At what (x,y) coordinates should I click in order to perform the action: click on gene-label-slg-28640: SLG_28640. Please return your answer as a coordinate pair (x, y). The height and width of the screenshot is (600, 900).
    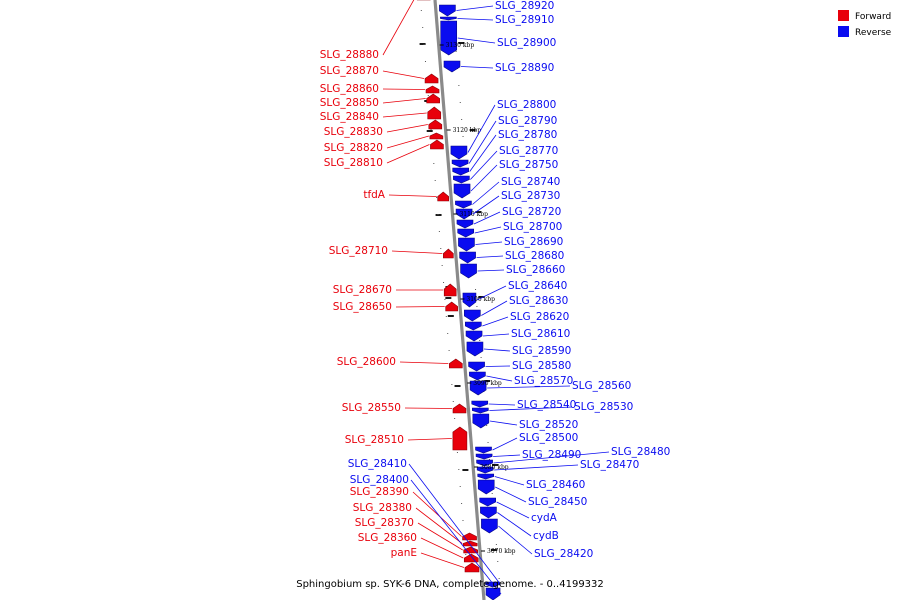
    Looking at the image, I should click on (537, 286).